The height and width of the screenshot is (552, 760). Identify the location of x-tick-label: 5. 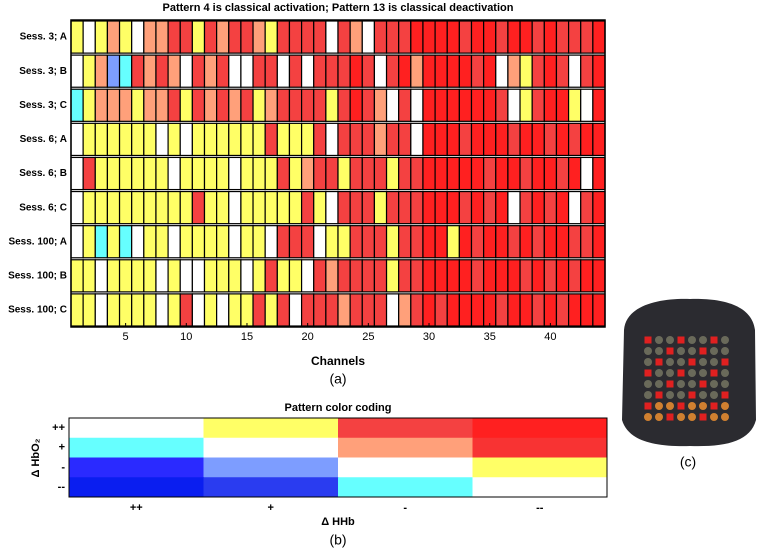
(126, 337).